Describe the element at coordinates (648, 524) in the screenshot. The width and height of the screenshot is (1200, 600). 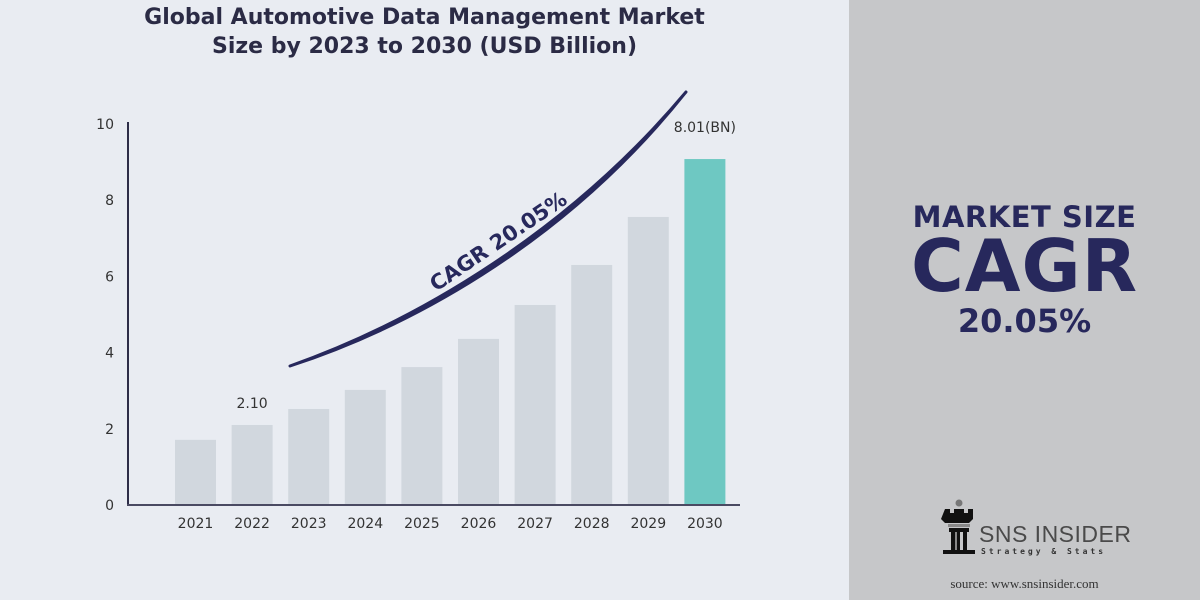
I see `x-tick-label: 2029` at that location.